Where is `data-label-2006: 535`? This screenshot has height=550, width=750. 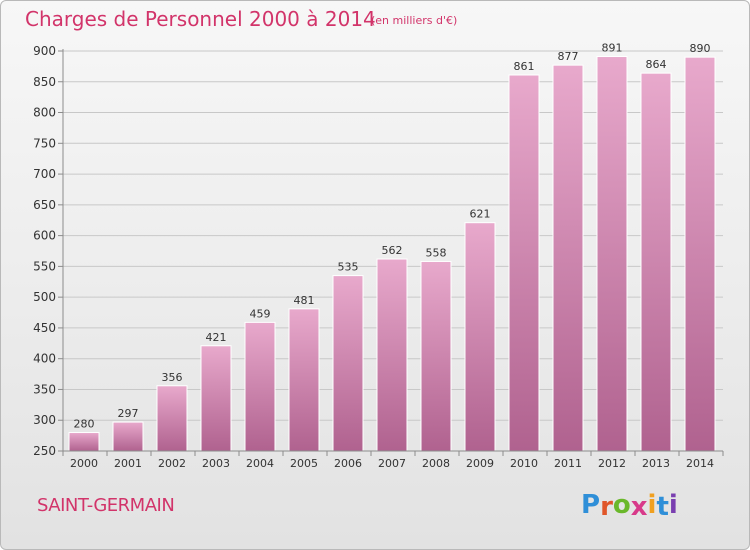
data-label-2006: 535 is located at coordinates (348, 267).